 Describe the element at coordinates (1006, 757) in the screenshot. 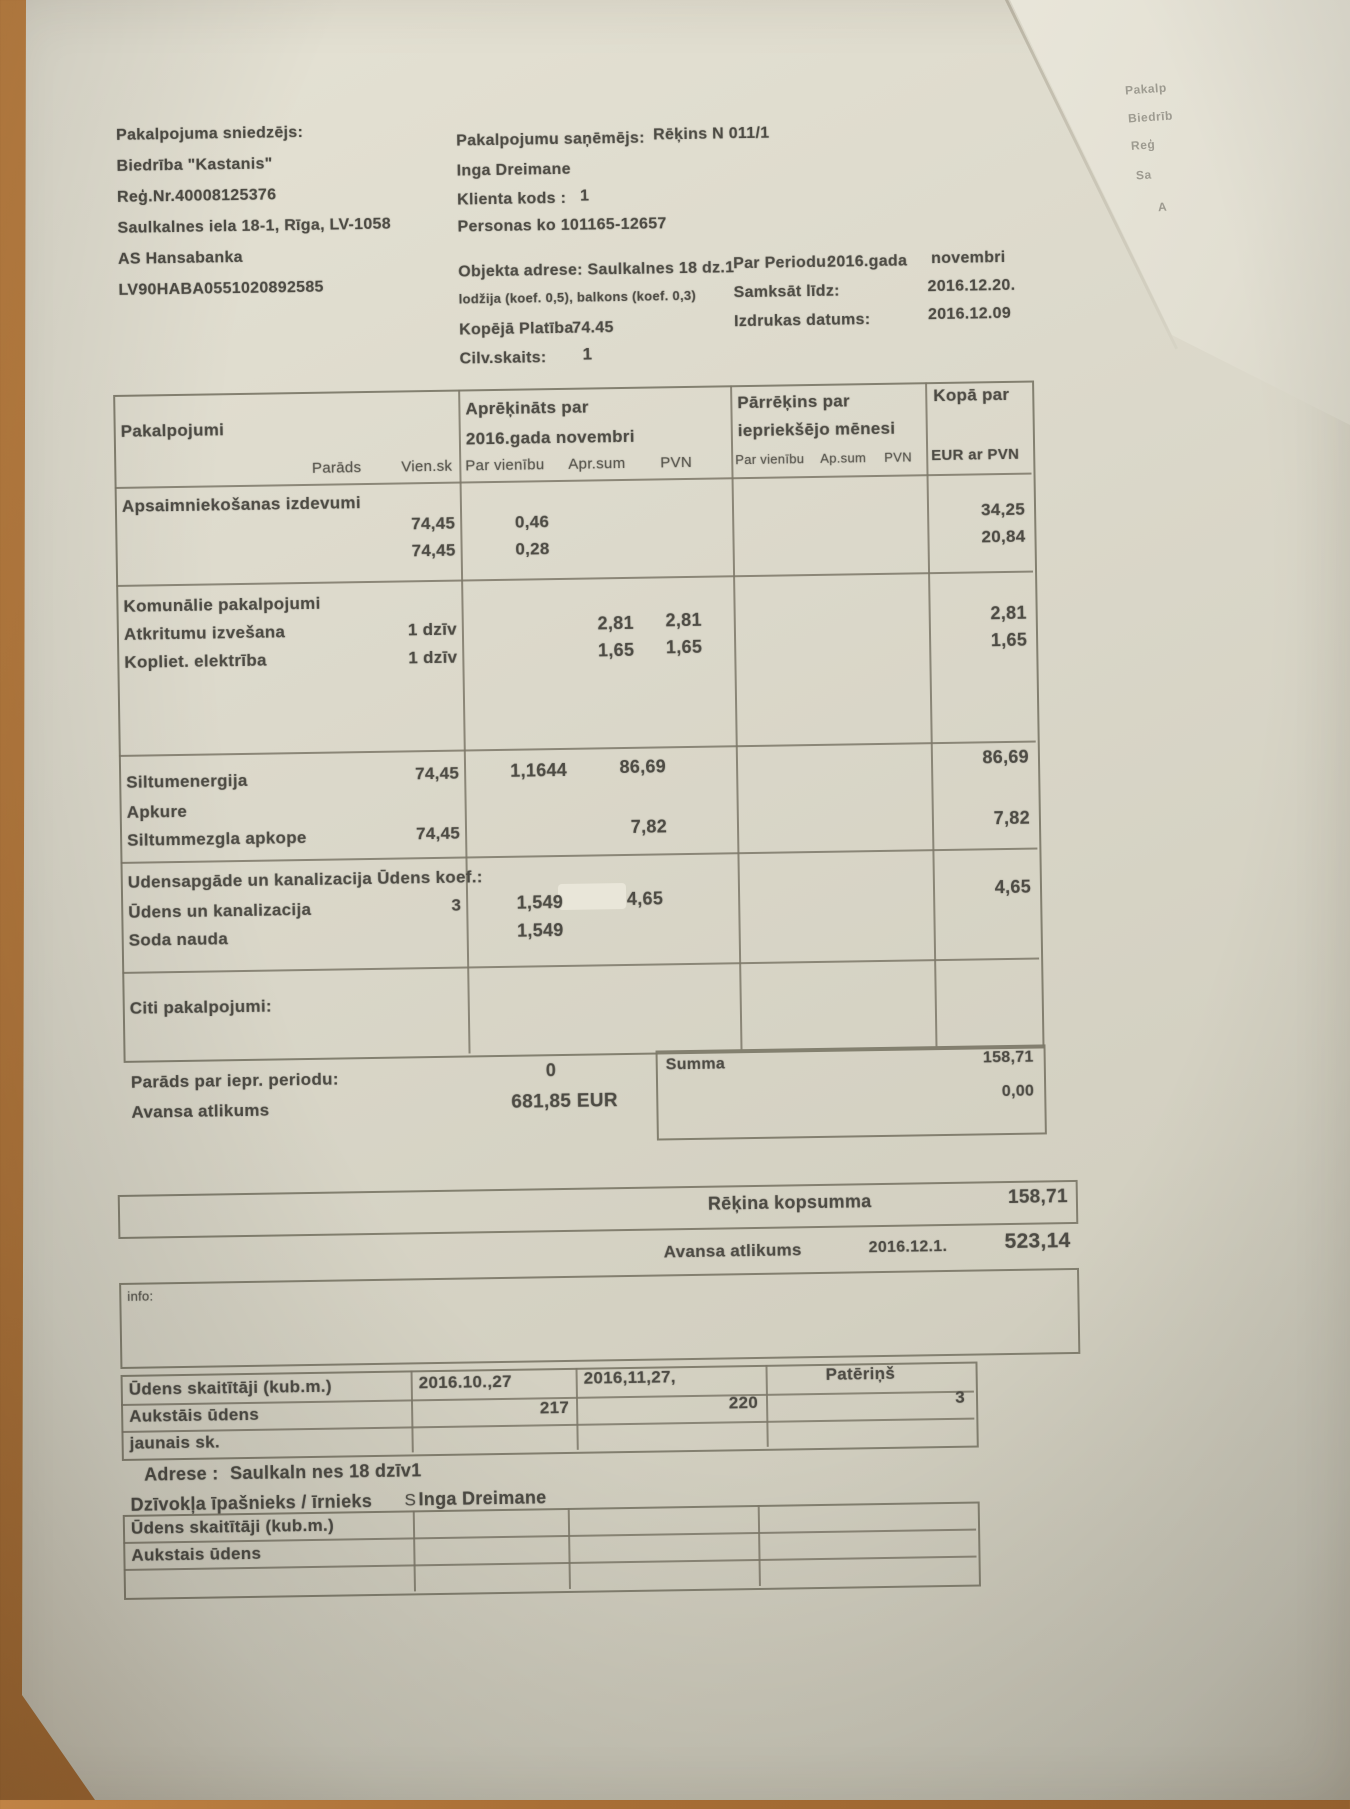

I see `cell-total: 86,69` at that location.